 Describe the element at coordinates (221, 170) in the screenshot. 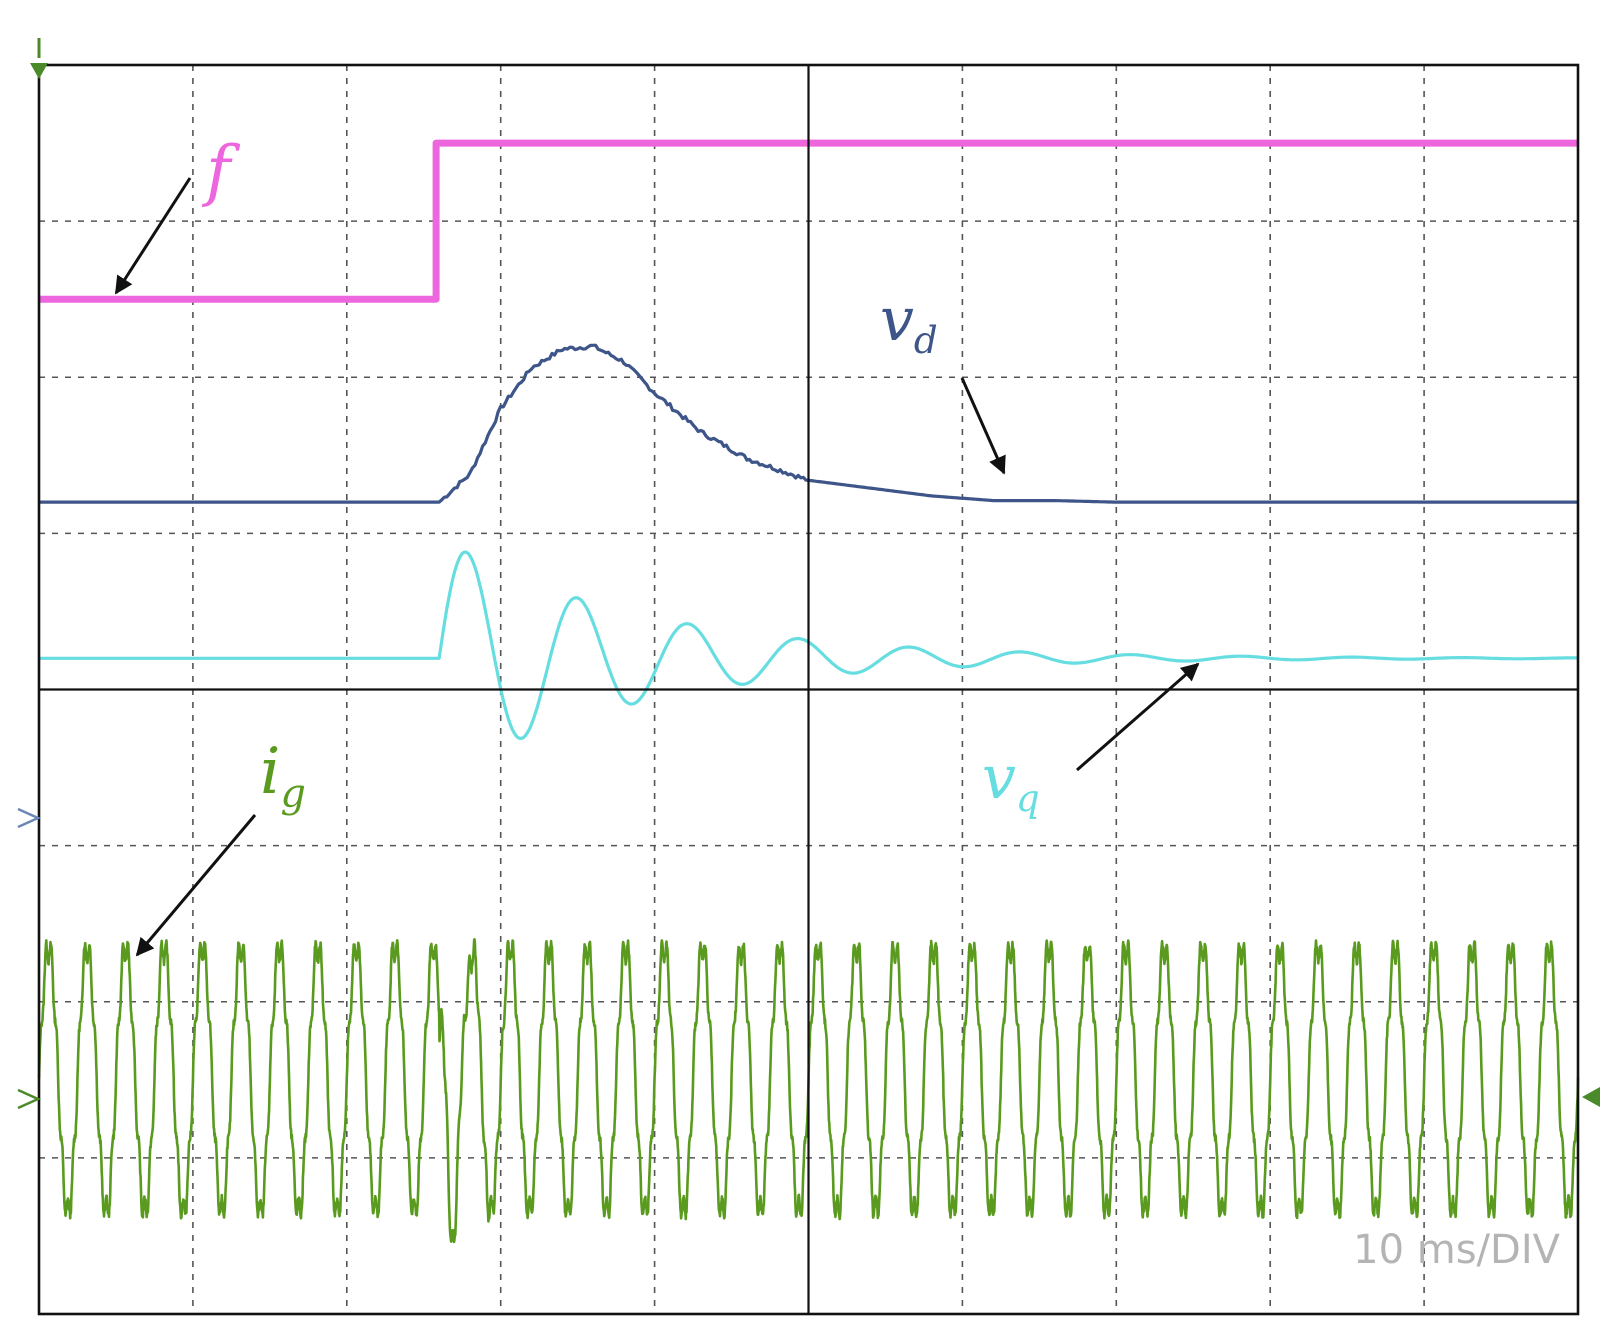

I see `label-f: f` at that location.